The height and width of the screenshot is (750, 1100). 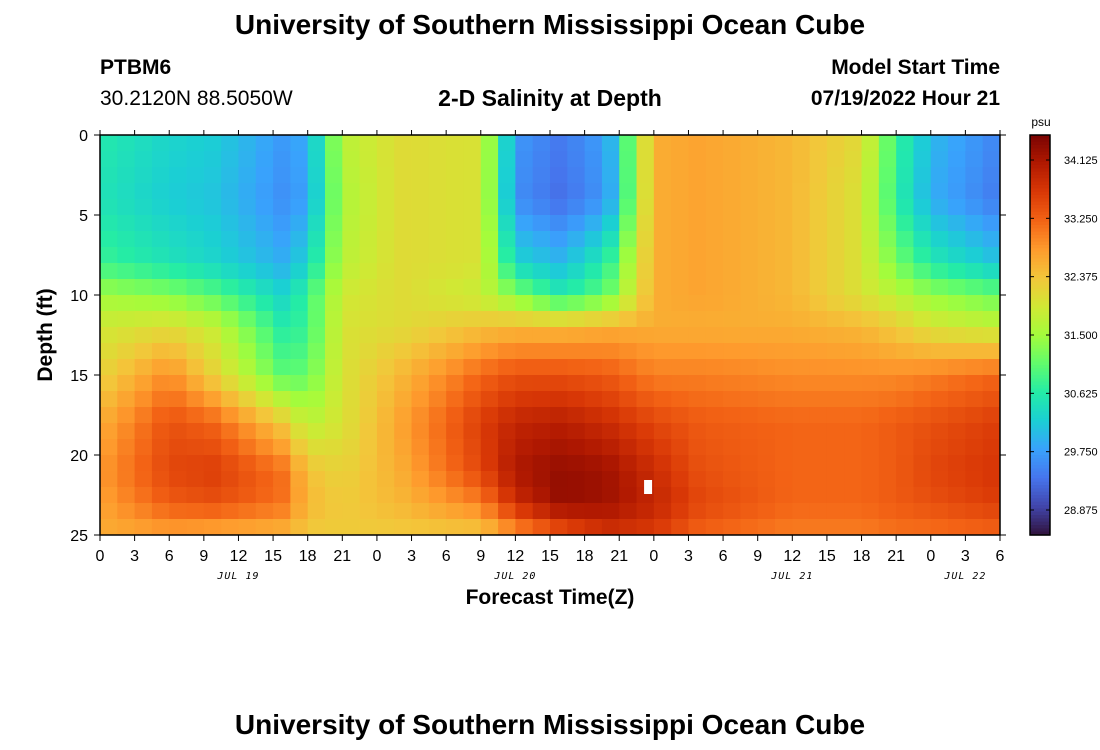 What do you see at coordinates (237, 576) in the screenshot?
I see `date-label: JUL 19` at bounding box center [237, 576].